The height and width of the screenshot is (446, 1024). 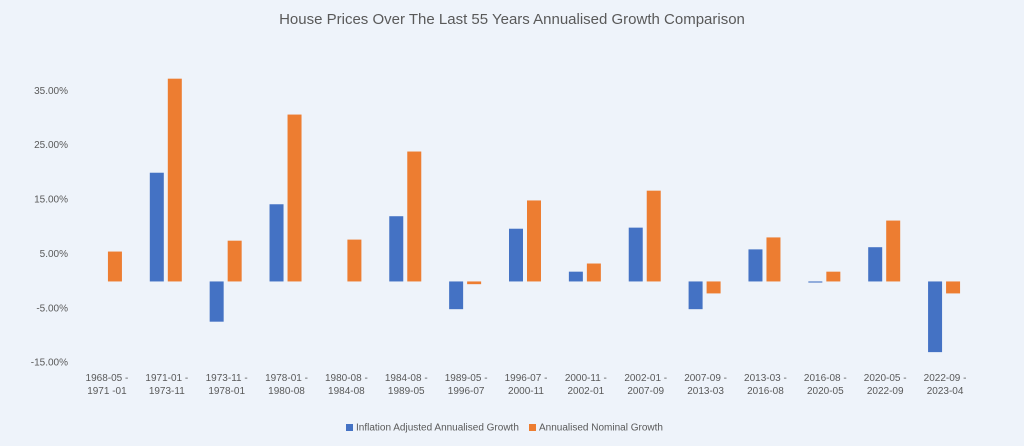 I want to click on x-tick-label: 1968-05 - 1971 -01, so click(x=107, y=385).